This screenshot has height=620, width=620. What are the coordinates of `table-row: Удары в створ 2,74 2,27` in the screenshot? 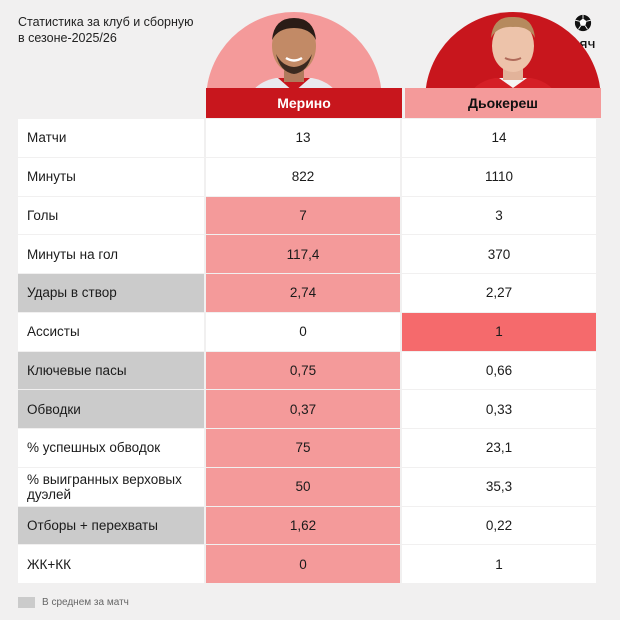 It's located at (310, 293).